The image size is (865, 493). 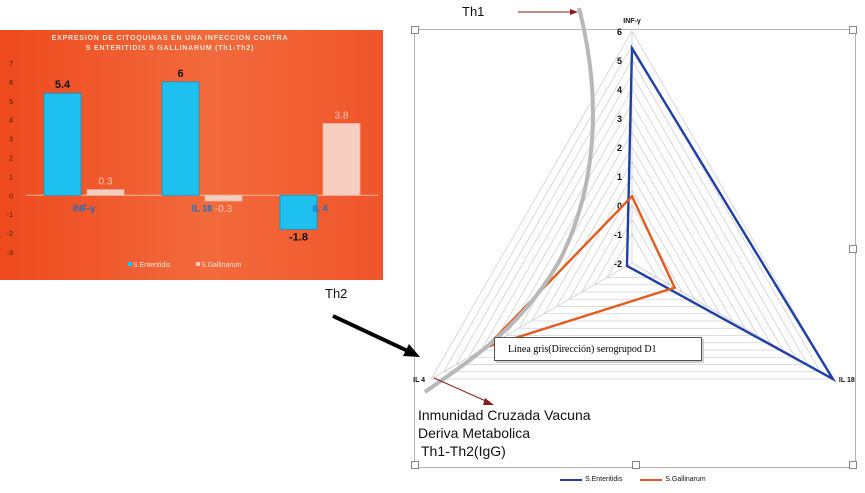 What do you see at coordinates (419, 380) in the screenshot?
I see `radar-axis-label: IL 4` at bounding box center [419, 380].